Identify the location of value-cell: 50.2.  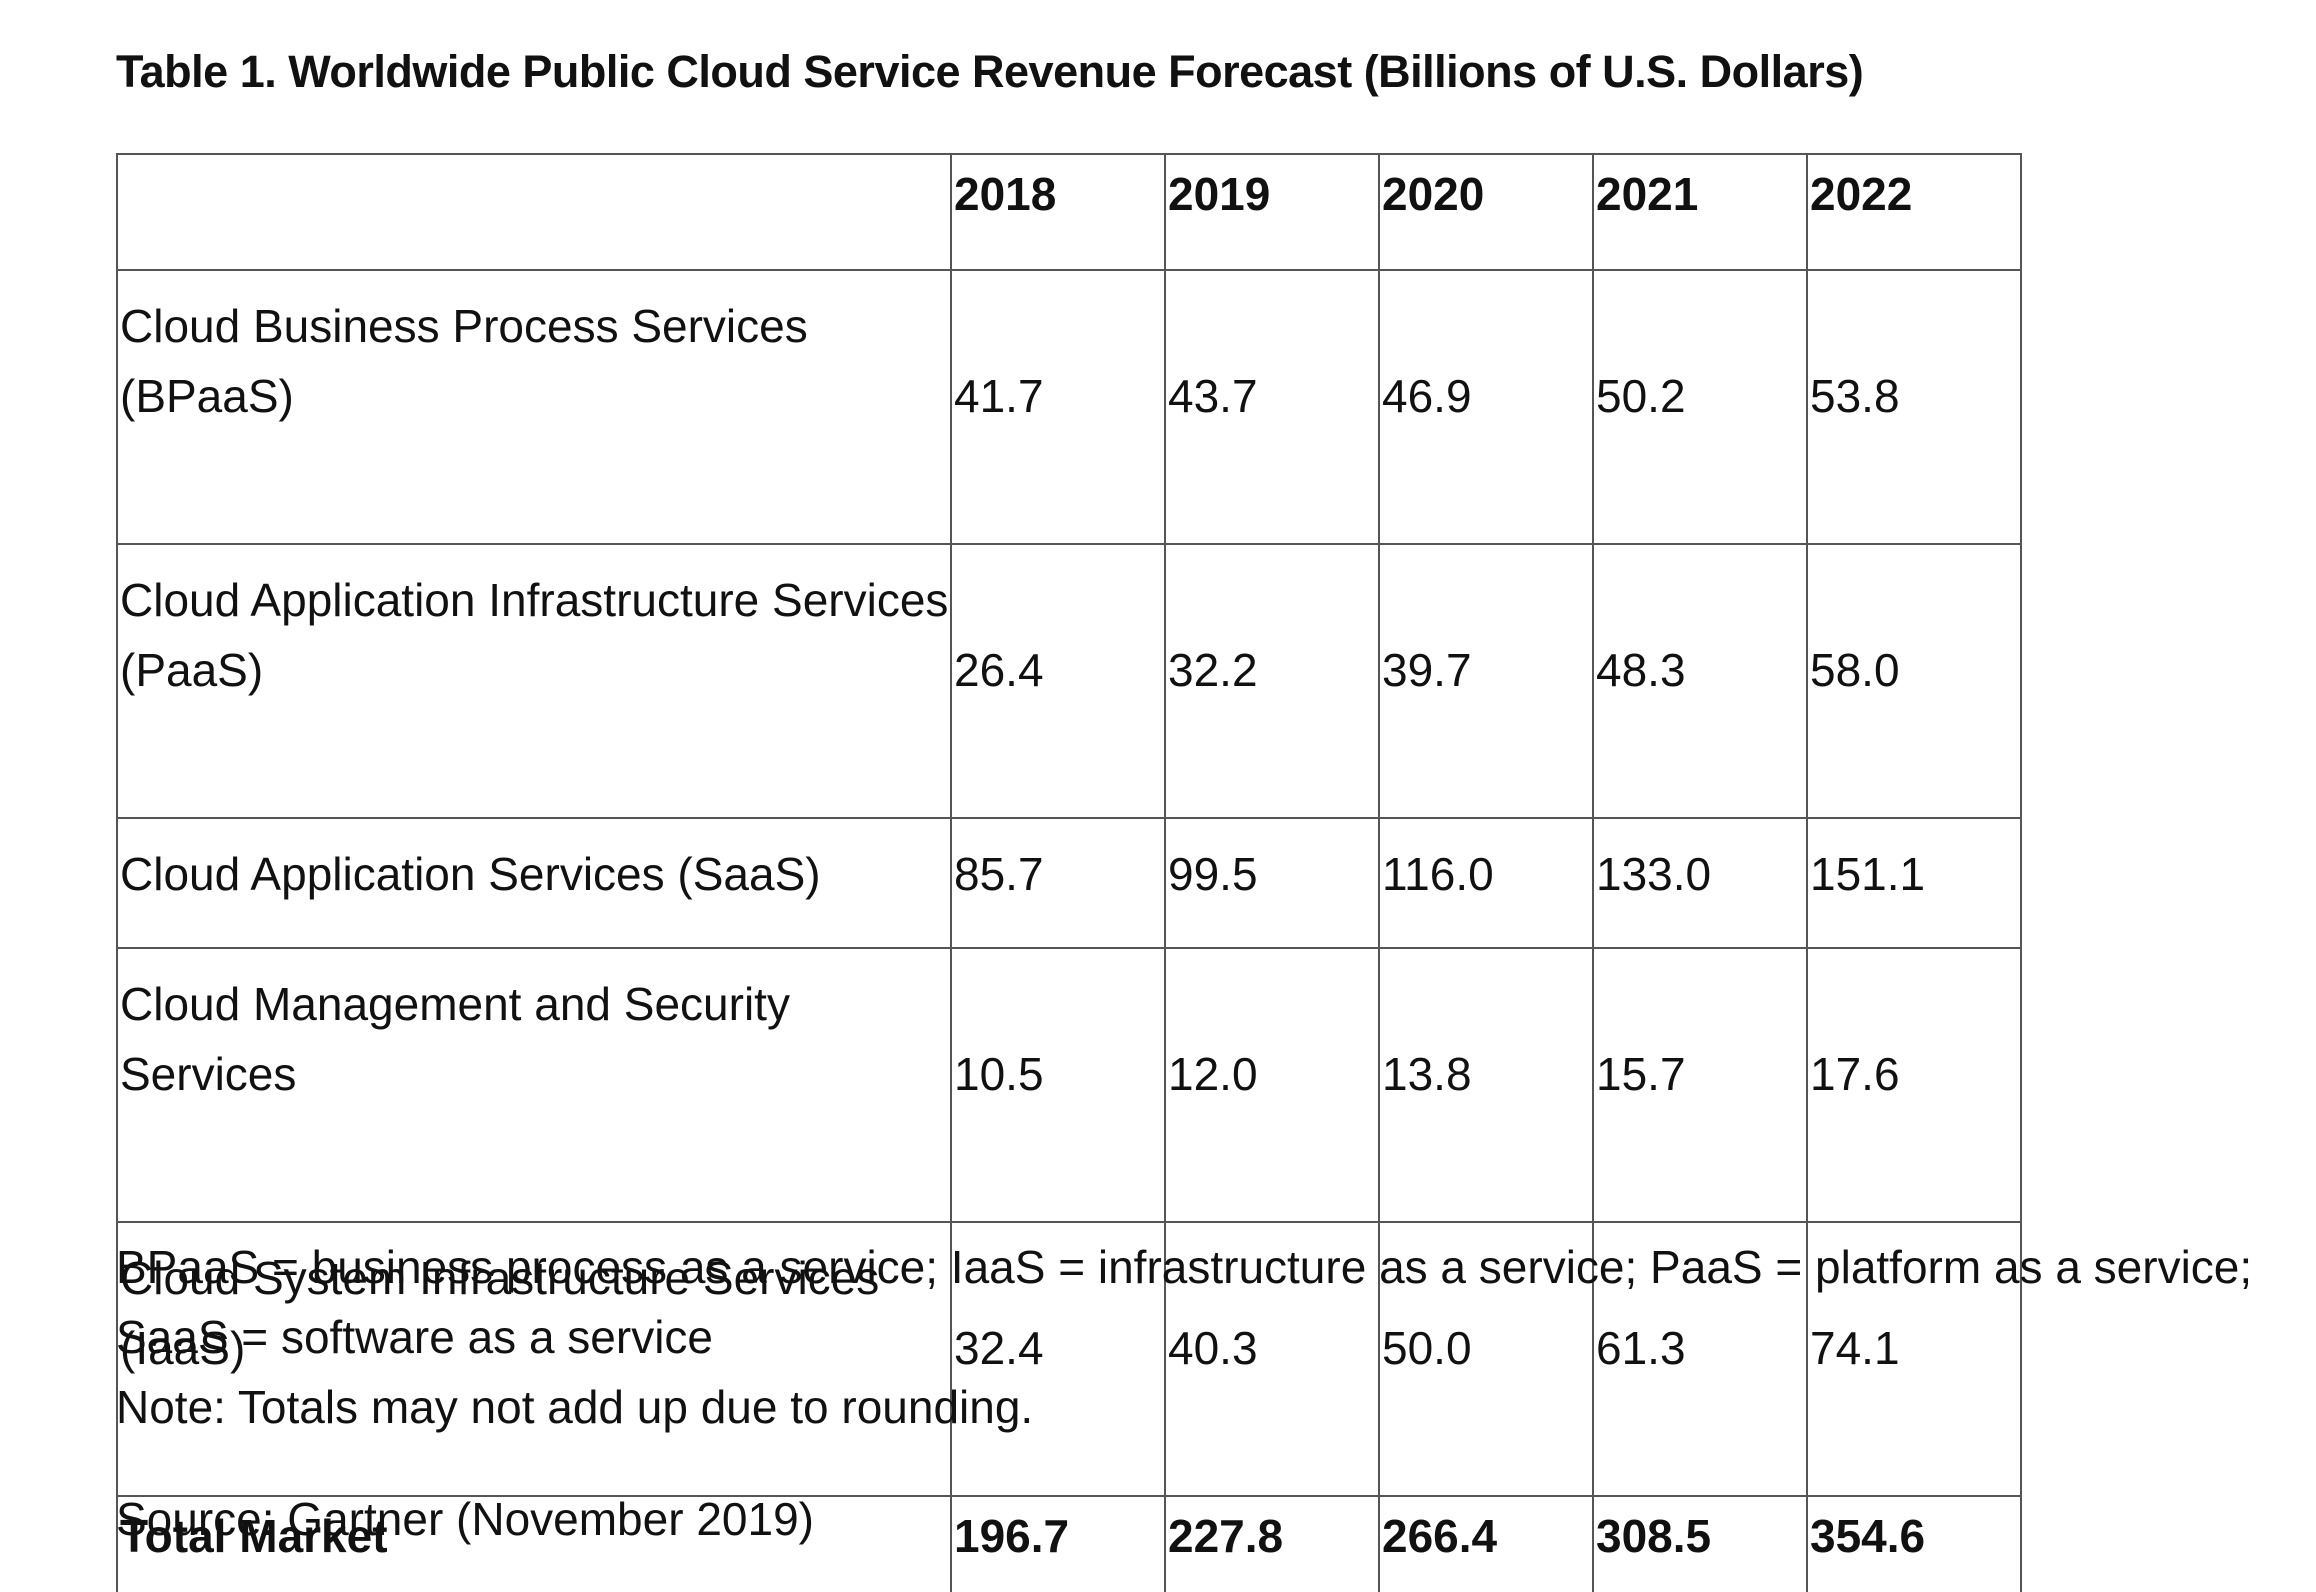
(1700, 407).